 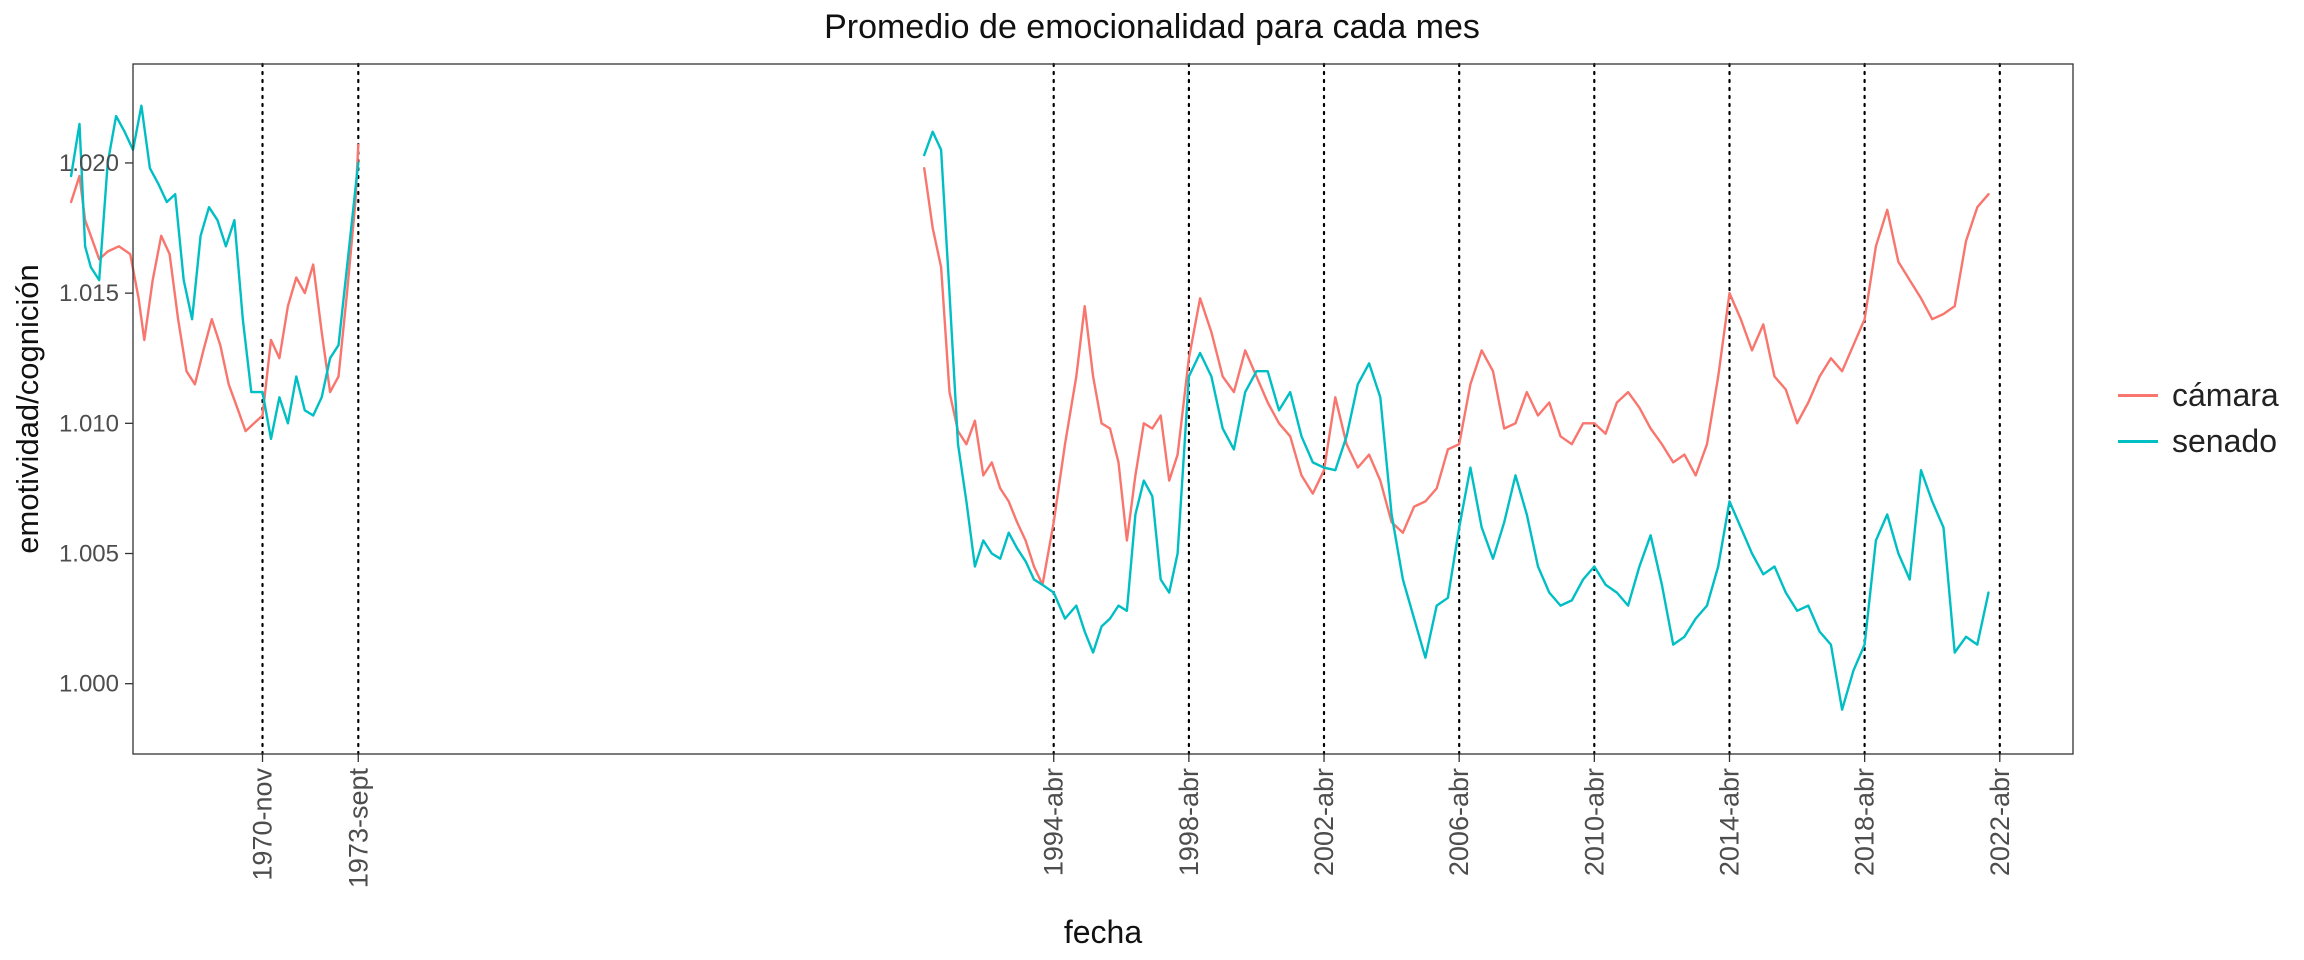 I want to click on x-tick-label: 2010-abr, so click(x=1594, y=822).